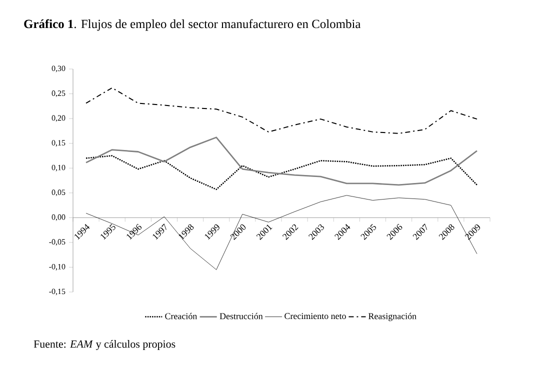 The height and width of the screenshot is (372, 534). Describe the element at coordinates (192, 25) in the screenshot. I see `chart-title: Gráfico 1. Flujos de empleo del sector manufacturero en Colombia` at that location.